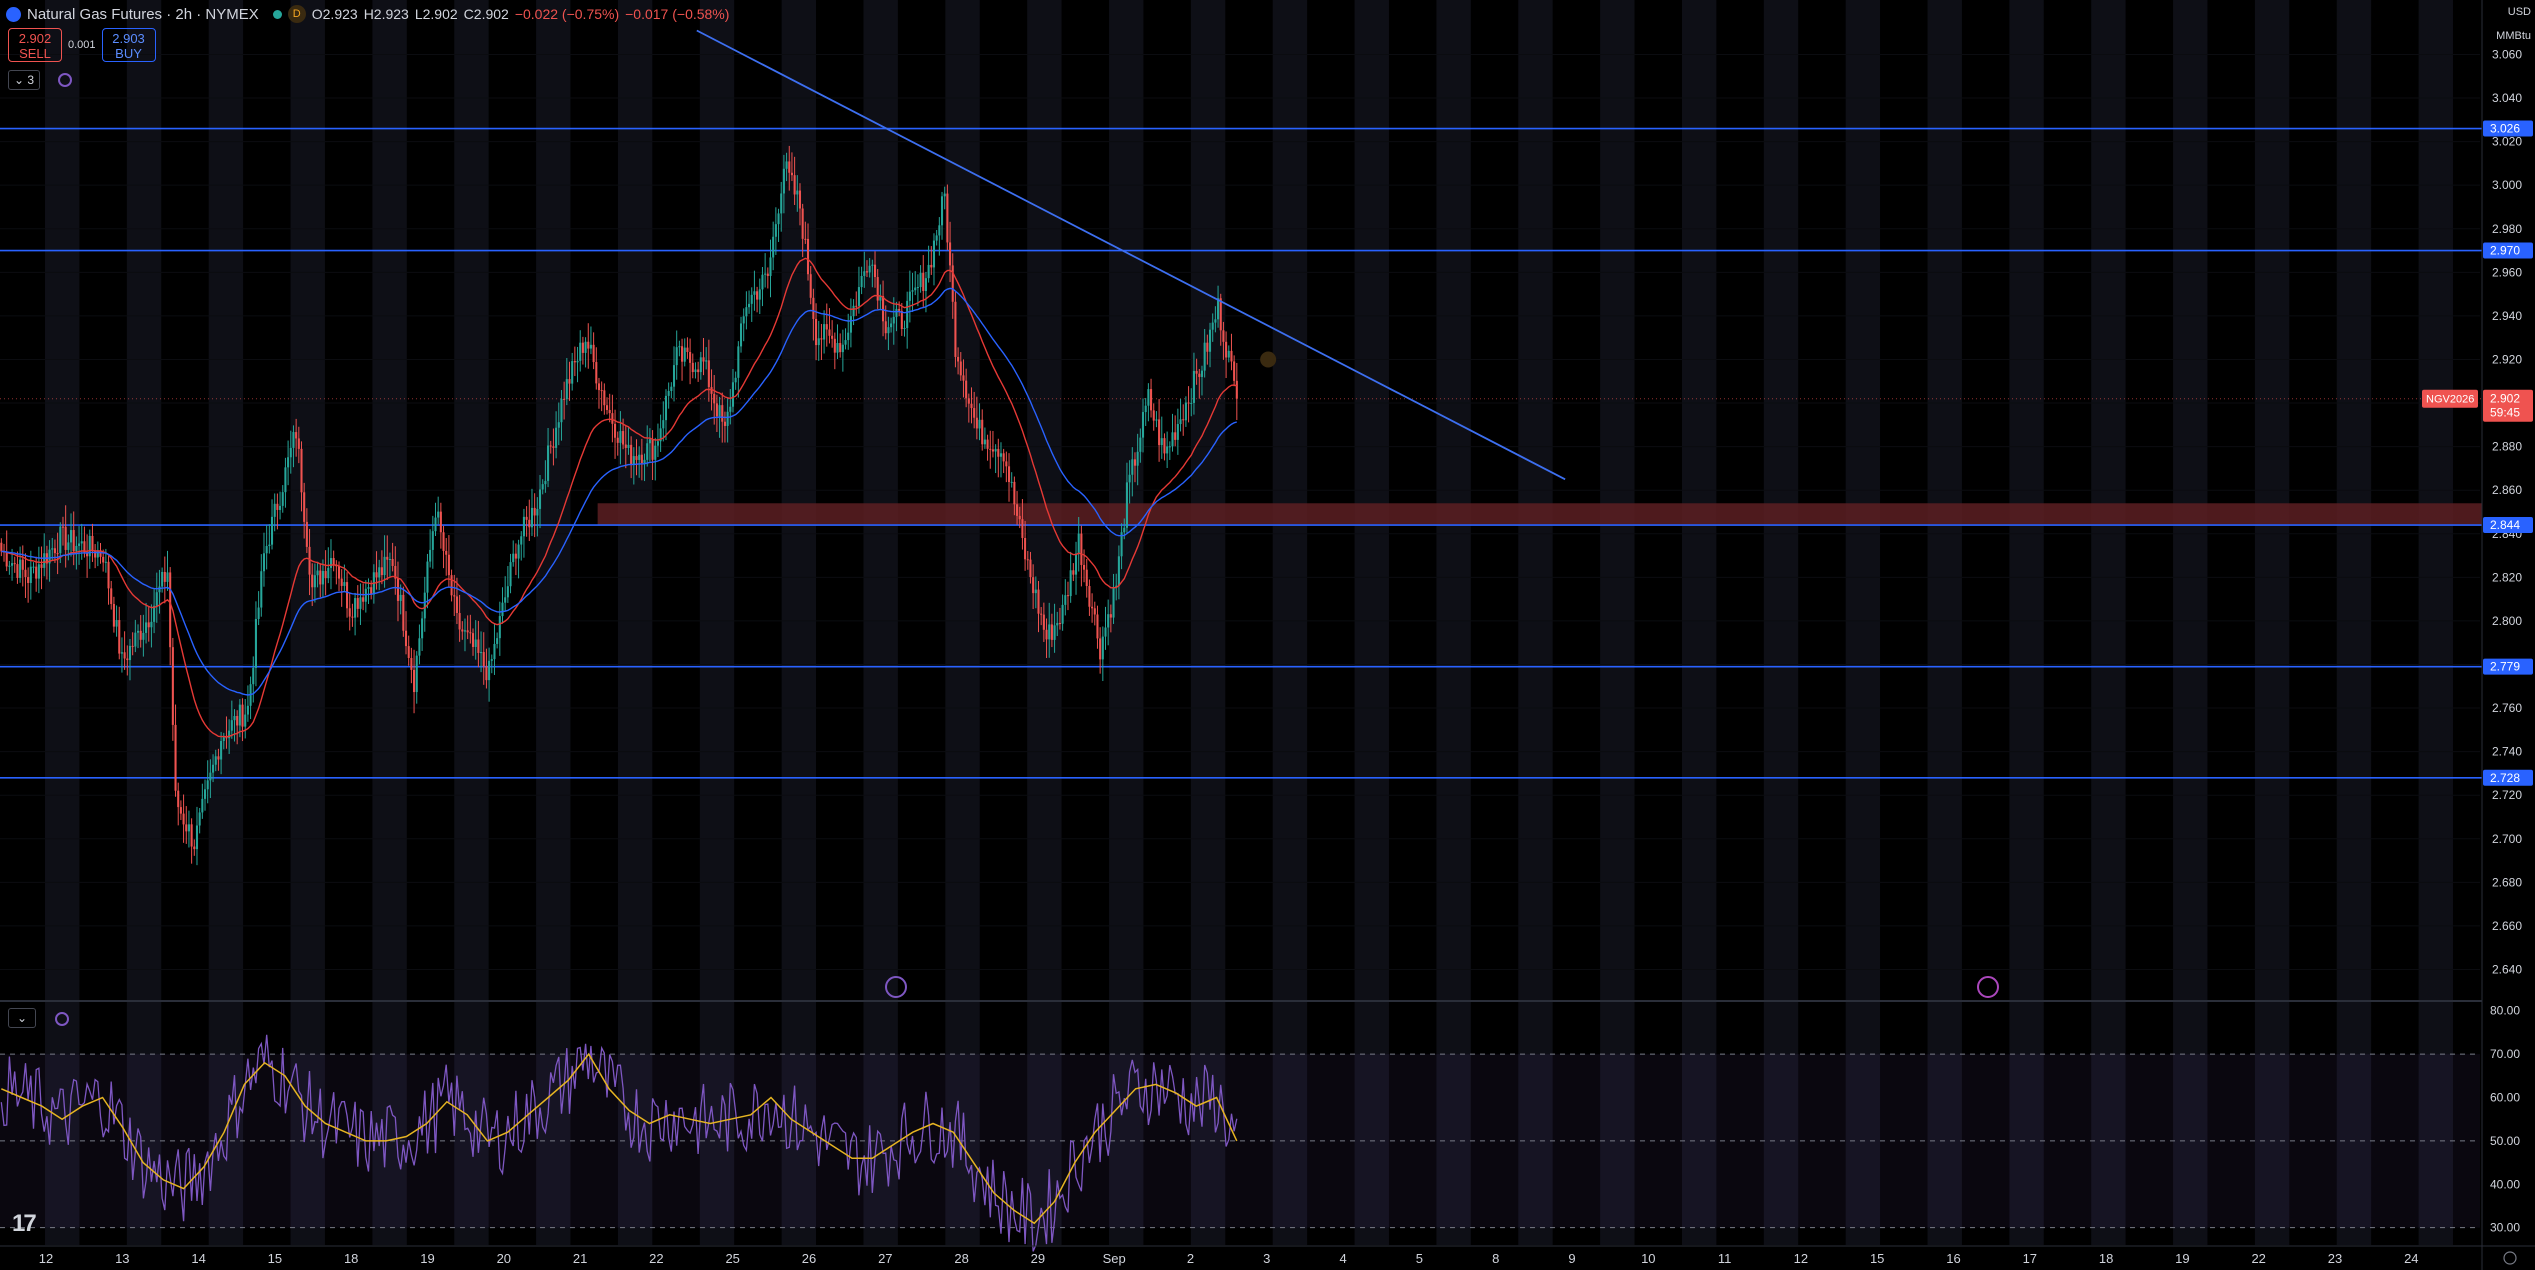 Image resolution: width=2535 pixels, height=1270 pixels. Describe the element at coordinates (2507, 54) in the screenshot. I see `price-tick-label: 3.060` at that location.